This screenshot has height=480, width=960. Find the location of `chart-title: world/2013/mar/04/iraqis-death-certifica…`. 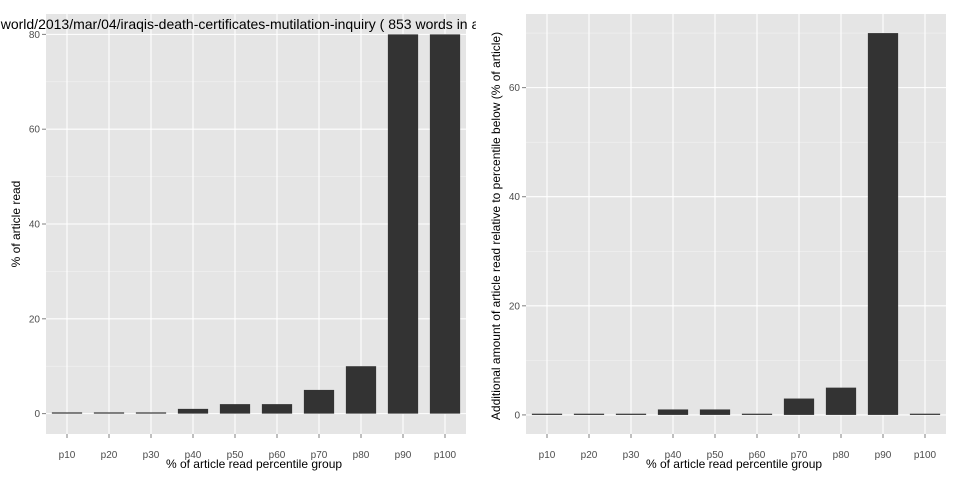

chart-title: world/2013/mar/04/iraqis-death-certifica… is located at coordinates (239, 24).